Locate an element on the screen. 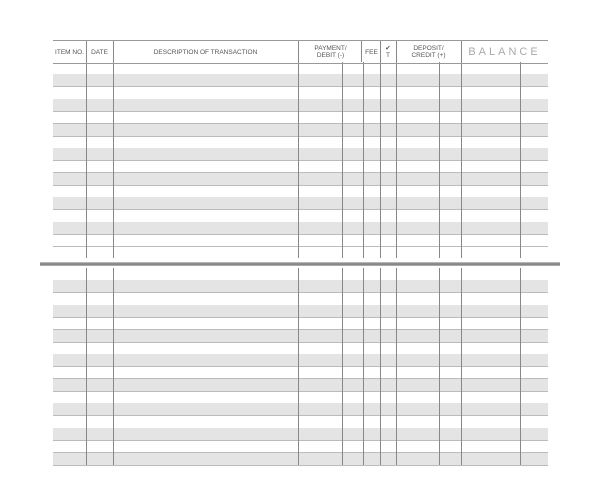  header-item-no: ITEM NO. is located at coordinates (69, 52).